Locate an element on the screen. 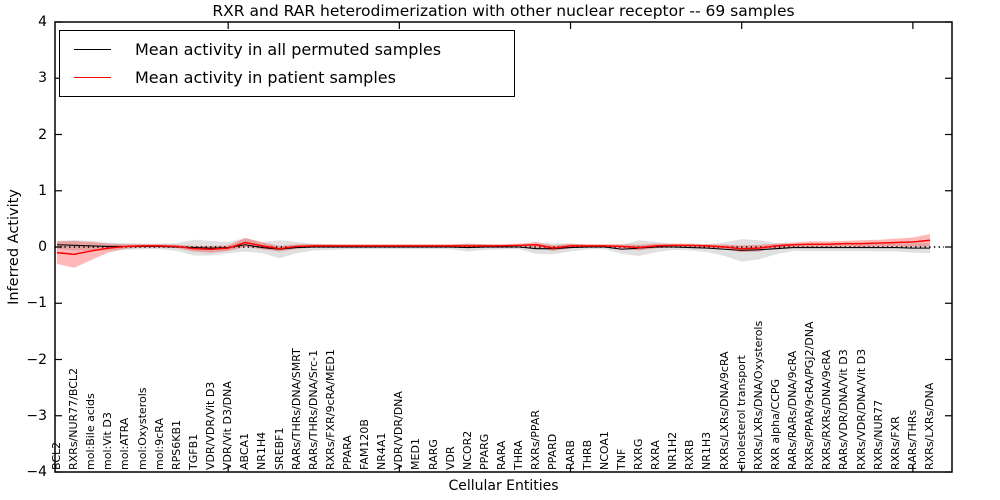 Image resolution: width=1000 pixels, height=500 pixels. x-tick-label: PPARD is located at coordinates (553, 451).